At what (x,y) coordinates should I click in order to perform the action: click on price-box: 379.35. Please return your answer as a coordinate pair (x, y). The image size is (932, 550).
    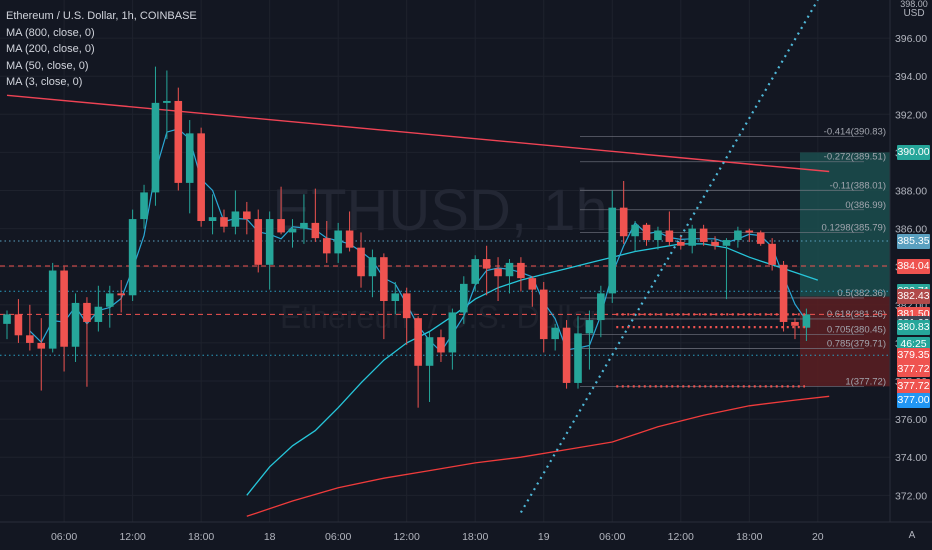
    Looking at the image, I should click on (913, 355).